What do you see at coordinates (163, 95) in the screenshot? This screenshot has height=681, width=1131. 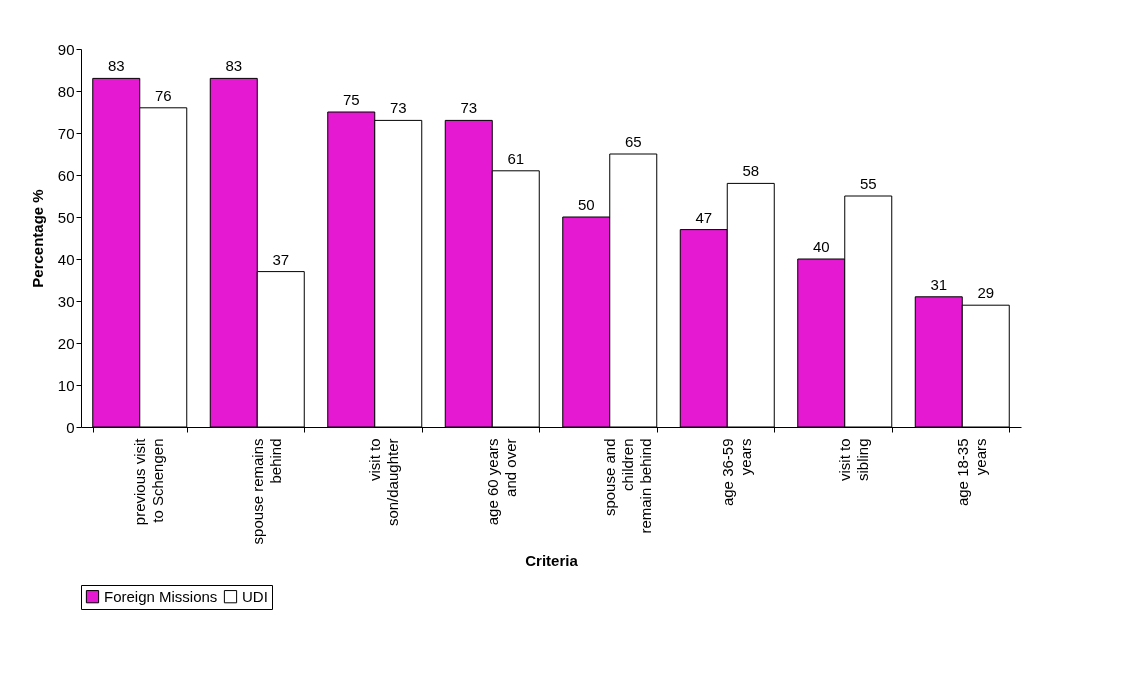 I see `data-label: 76` at bounding box center [163, 95].